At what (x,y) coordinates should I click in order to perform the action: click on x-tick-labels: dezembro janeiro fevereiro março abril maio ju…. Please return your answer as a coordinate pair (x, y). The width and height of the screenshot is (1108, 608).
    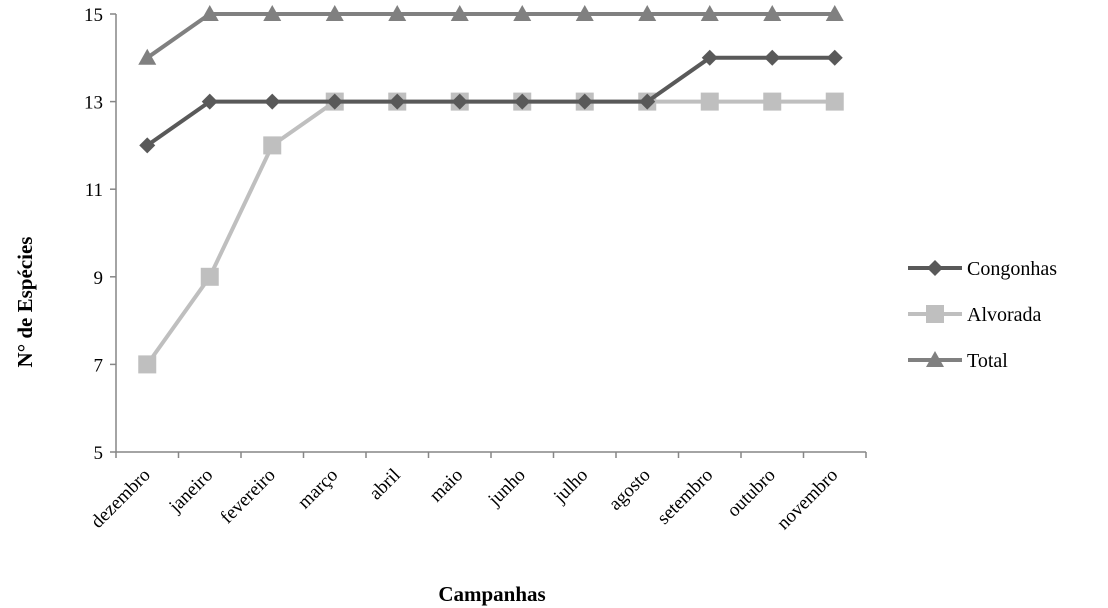
    Looking at the image, I should click on (464, 499).